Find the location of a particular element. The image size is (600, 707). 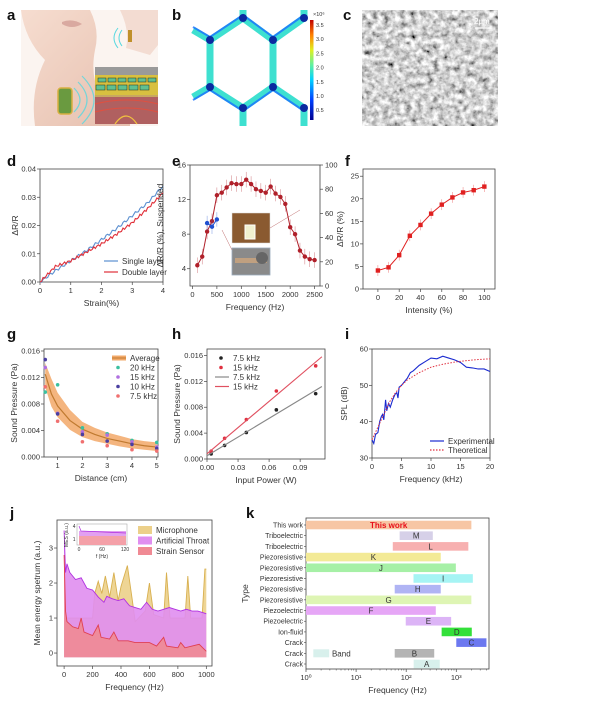

panel-a-illustration is located at coordinates (90, 68).